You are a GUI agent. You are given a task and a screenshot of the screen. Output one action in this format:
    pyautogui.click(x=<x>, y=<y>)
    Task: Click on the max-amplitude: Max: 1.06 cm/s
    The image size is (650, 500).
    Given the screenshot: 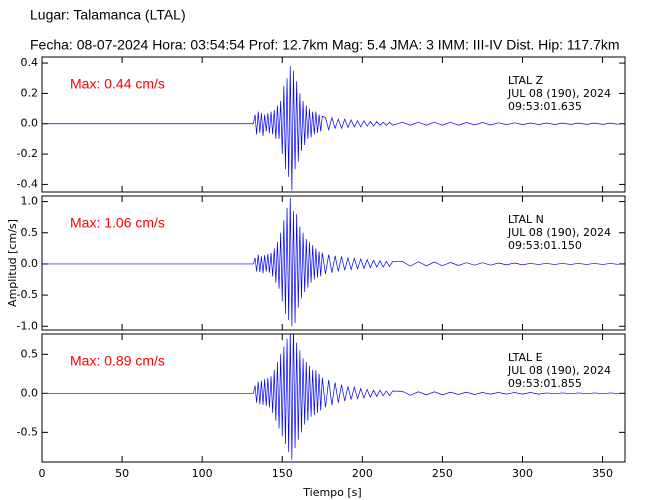 What is the action you would take?
    pyautogui.click(x=117, y=223)
    